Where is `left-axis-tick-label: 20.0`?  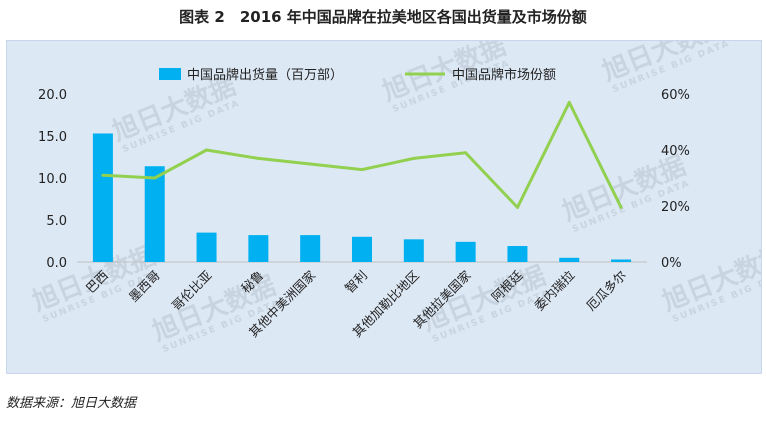
left-axis-tick-label: 20.0 is located at coordinates (52, 95).